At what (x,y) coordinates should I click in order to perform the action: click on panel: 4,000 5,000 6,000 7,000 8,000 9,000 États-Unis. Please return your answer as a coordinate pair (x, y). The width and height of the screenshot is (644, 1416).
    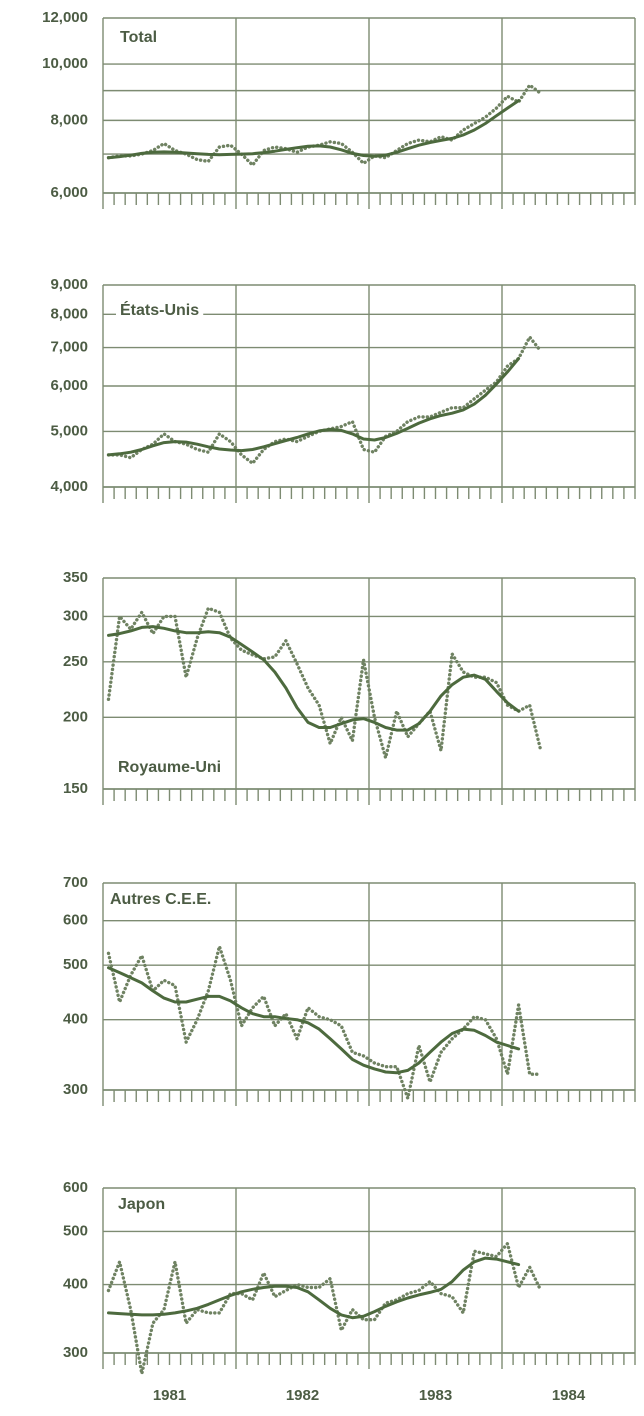
    Looking at the image, I should click on (343, 389).